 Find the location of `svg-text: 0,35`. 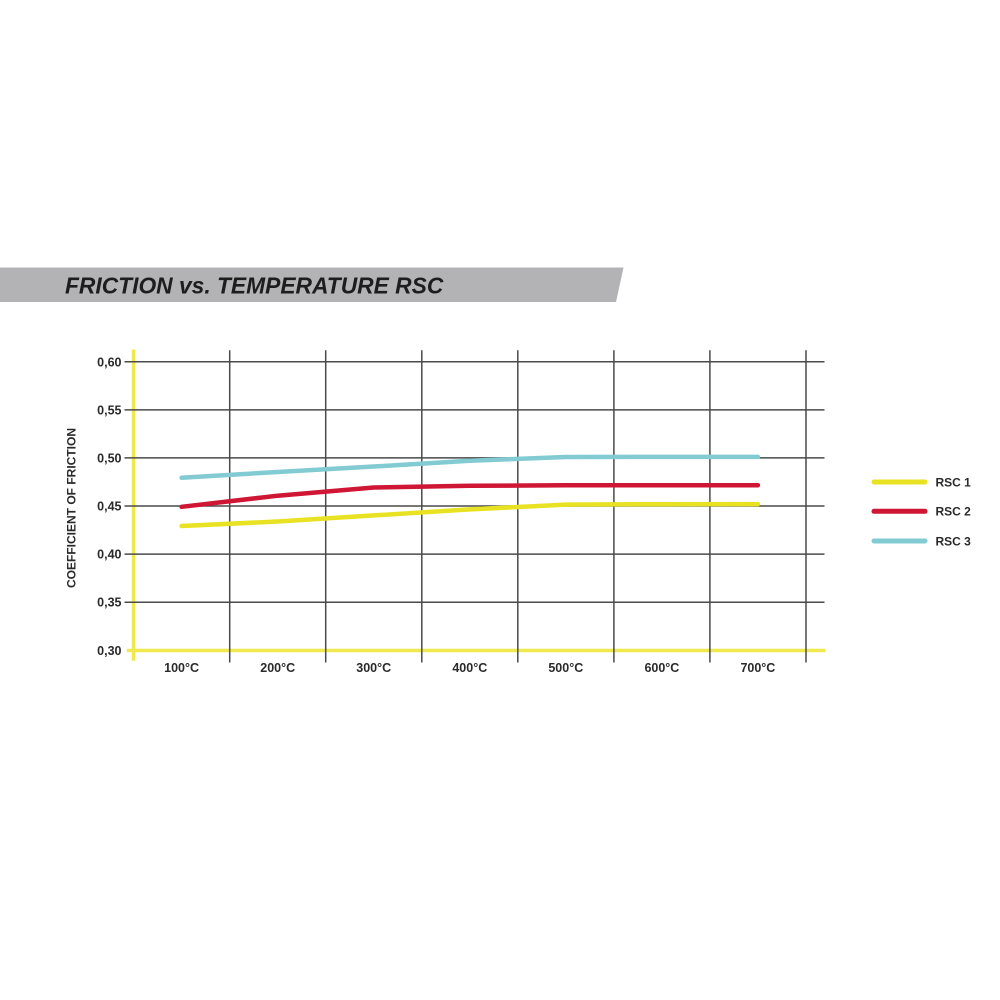

svg-text: 0,35 is located at coordinates (109, 603).